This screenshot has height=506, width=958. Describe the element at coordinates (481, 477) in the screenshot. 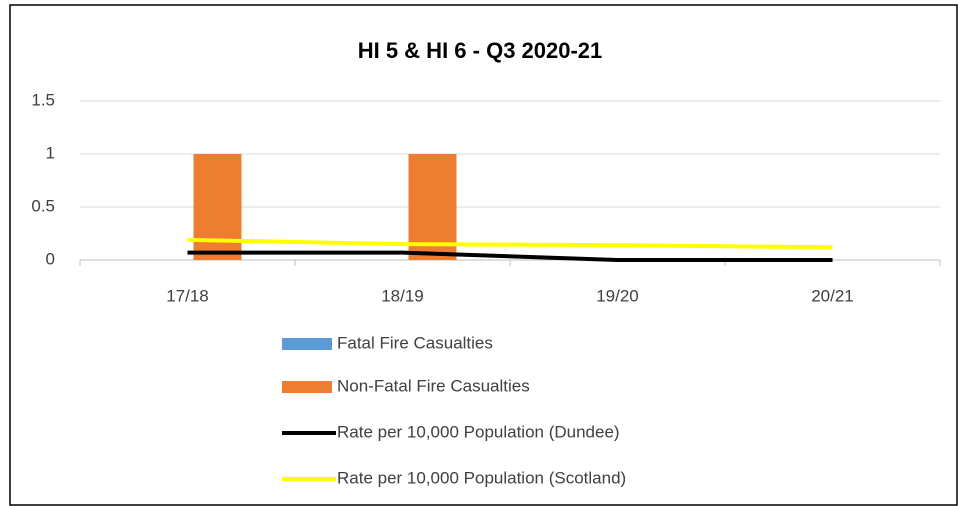

I see `legend-label: Rate per 10,000 Population (Scotland)` at that location.